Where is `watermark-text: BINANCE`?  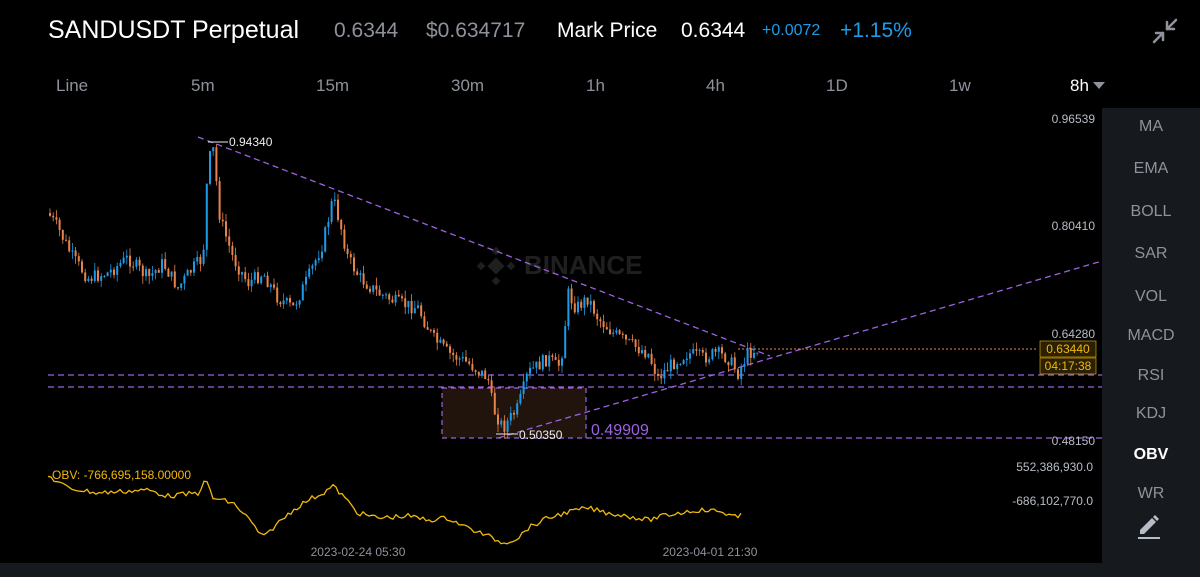 watermark-text: BINANCE is located at coordinates (583, 265).